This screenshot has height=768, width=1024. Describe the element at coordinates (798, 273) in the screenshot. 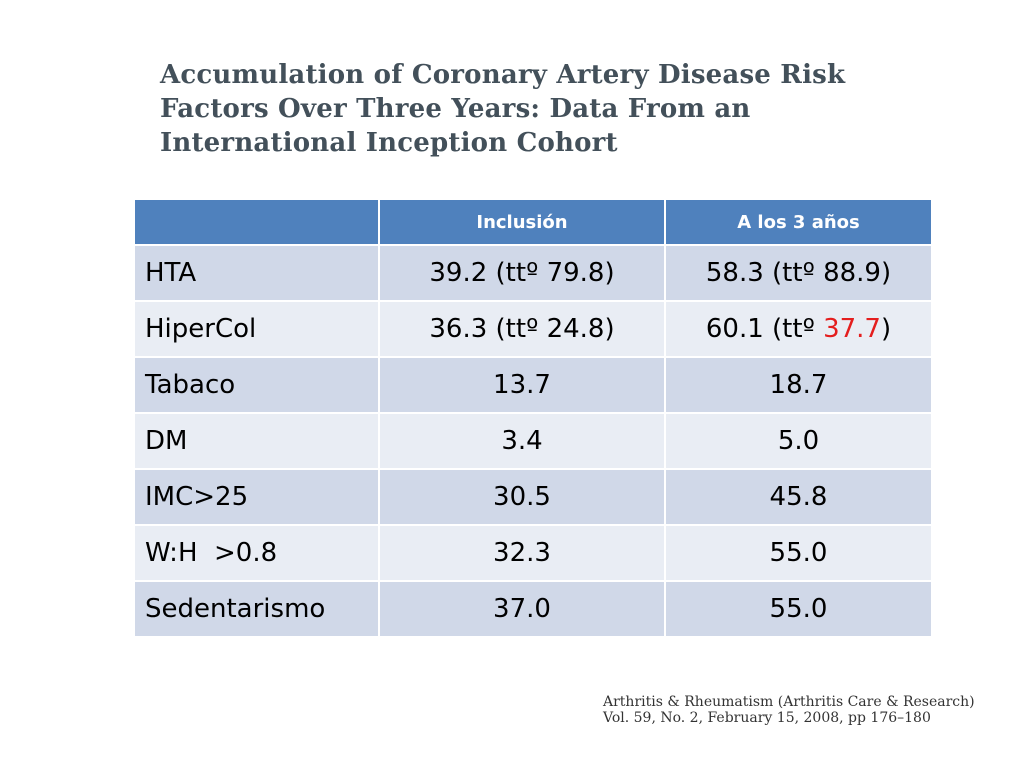

I see `three-years-value: 58.3 (ttº 88.9)` at that location.